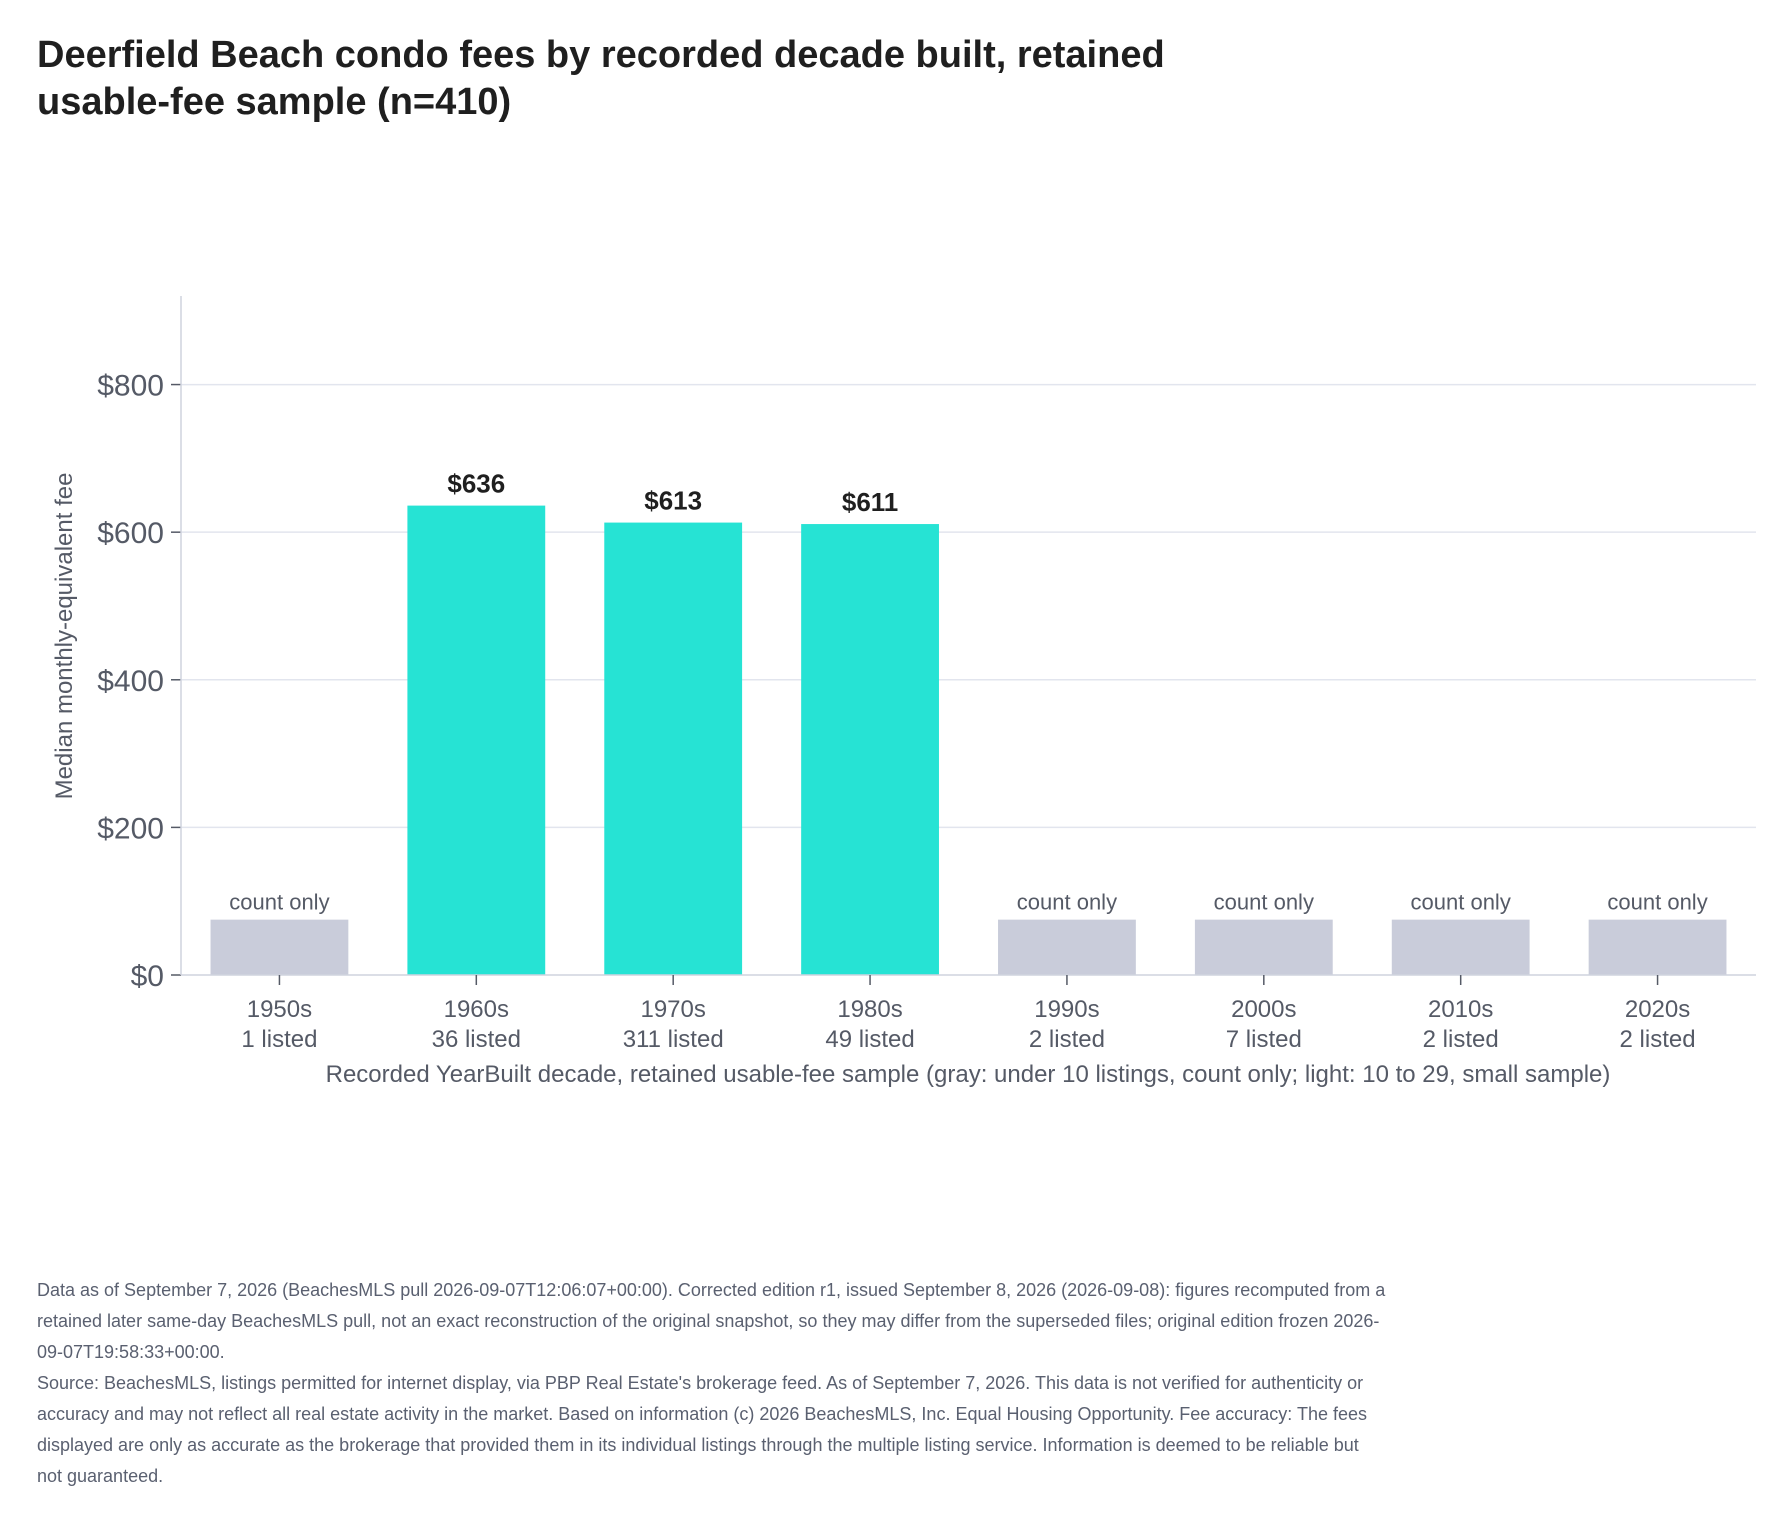 The height and width of the screenshot is (1517, 1782). What do you see at coordinates (279, 1039) in the screenshot?
I see `x-count-label: 1 listed` at bounding box center [279, 1039].